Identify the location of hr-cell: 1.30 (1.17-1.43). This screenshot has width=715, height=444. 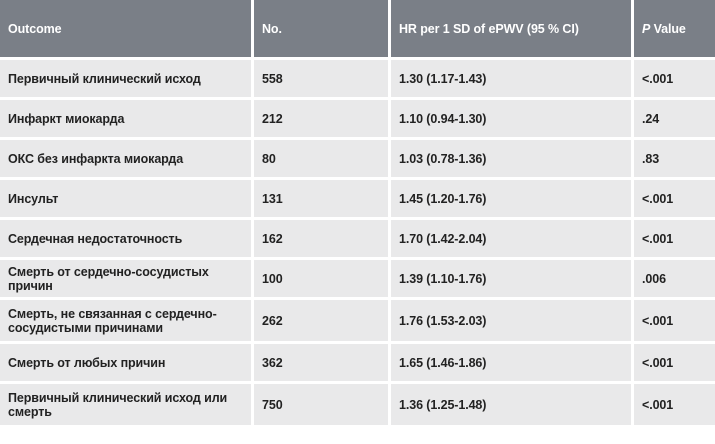
(511, 78).